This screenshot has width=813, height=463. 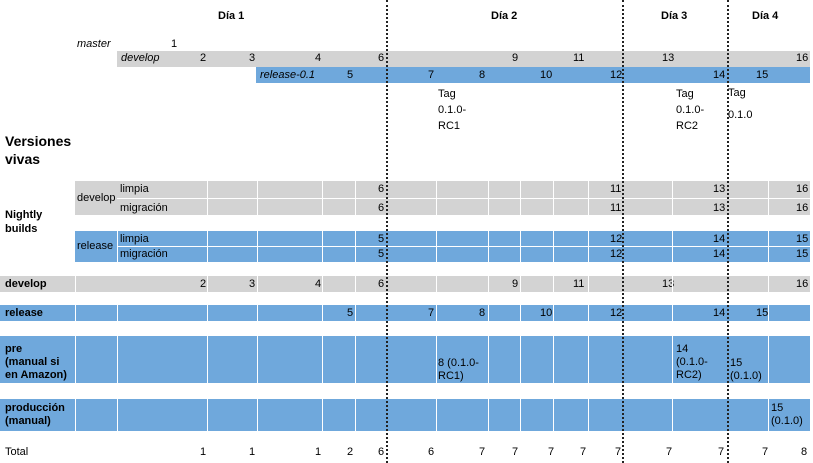 I want to click on release-branch-label: release-0.1, so click(x=288, y=75).